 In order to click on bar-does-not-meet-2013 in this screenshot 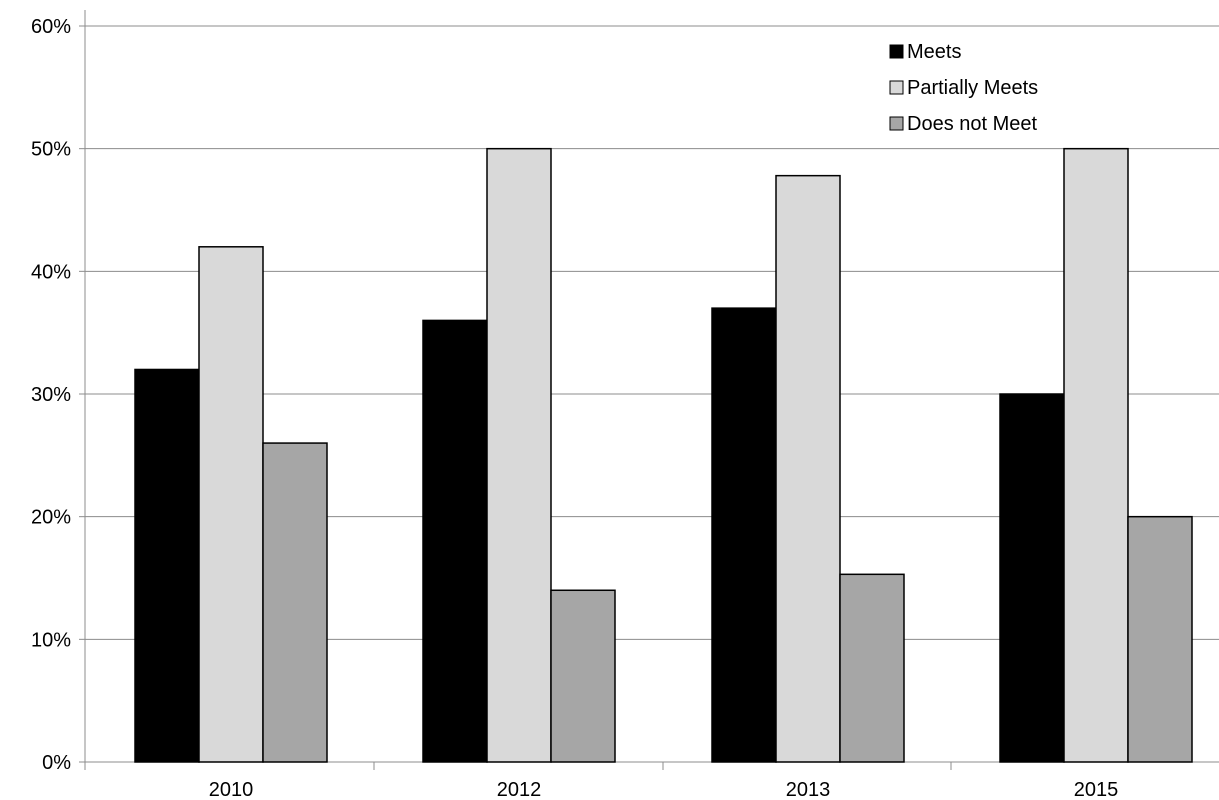, I will do `click(872, 668)`.